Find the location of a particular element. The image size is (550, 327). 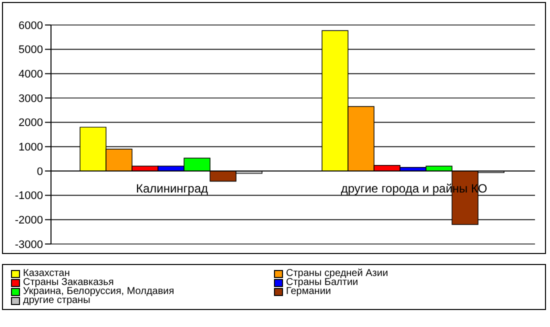

legend-label: Казахстан is located at coordinates (46, 273).